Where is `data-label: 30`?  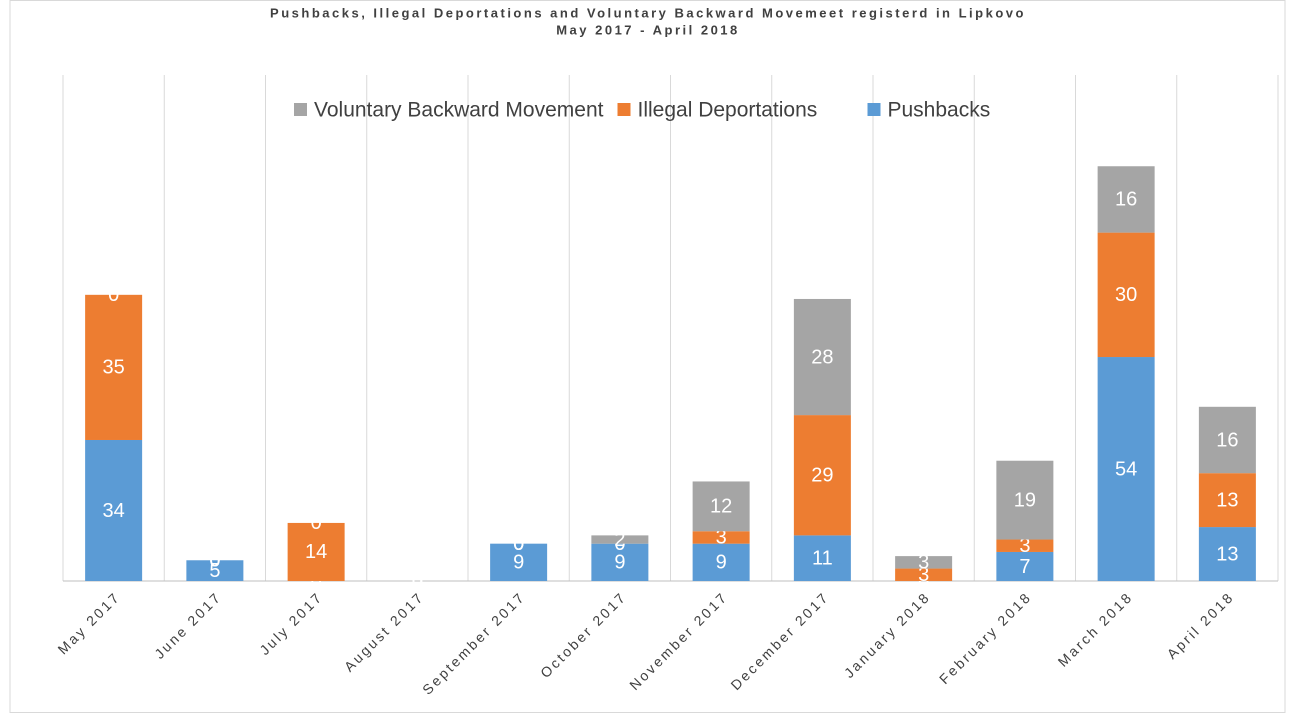
data-label: 30 is located at coordinates (1126, 295).